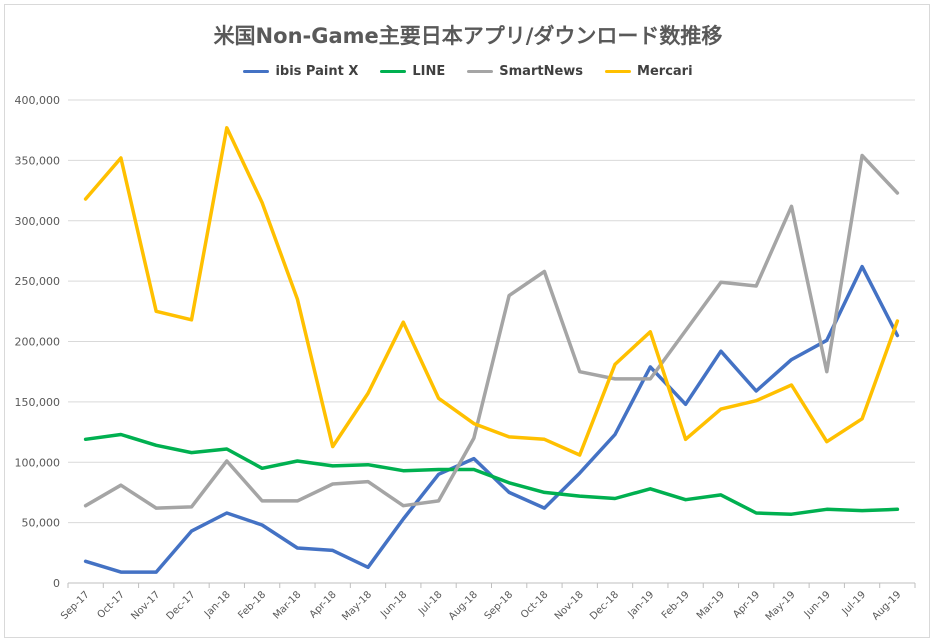 The image size is (936, 643). Describe the element at coordinates (56, 583) in the screenshot. I see `y-tick-label: 0` at that location.